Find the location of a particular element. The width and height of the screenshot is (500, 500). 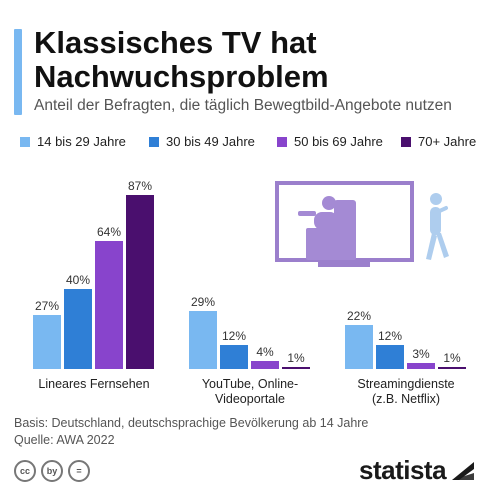

bar-14-29-cat1 is located at coordinates (47, 342).